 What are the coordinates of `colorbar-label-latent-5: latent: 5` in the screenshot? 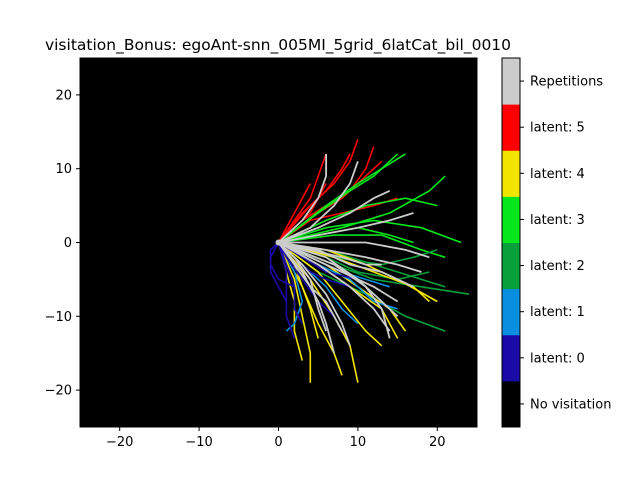 It's located at (557, 128).